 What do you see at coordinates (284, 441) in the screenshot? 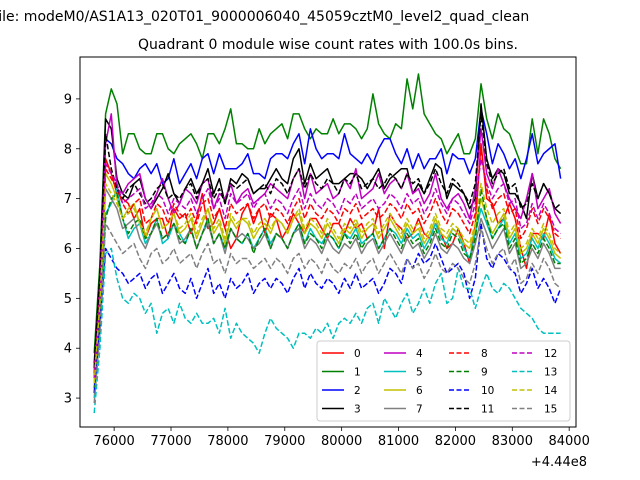
I see `x-tick-label: 79000` at bounding box center [284, 441].